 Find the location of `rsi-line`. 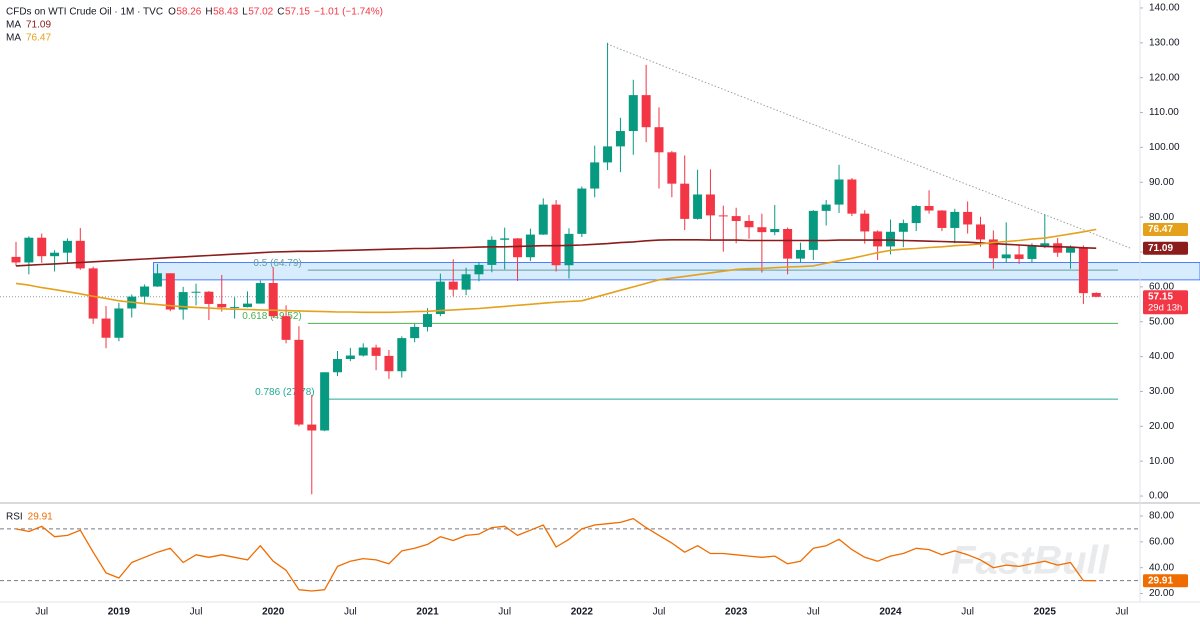

rsi-line is located at coordinates (556, 554).